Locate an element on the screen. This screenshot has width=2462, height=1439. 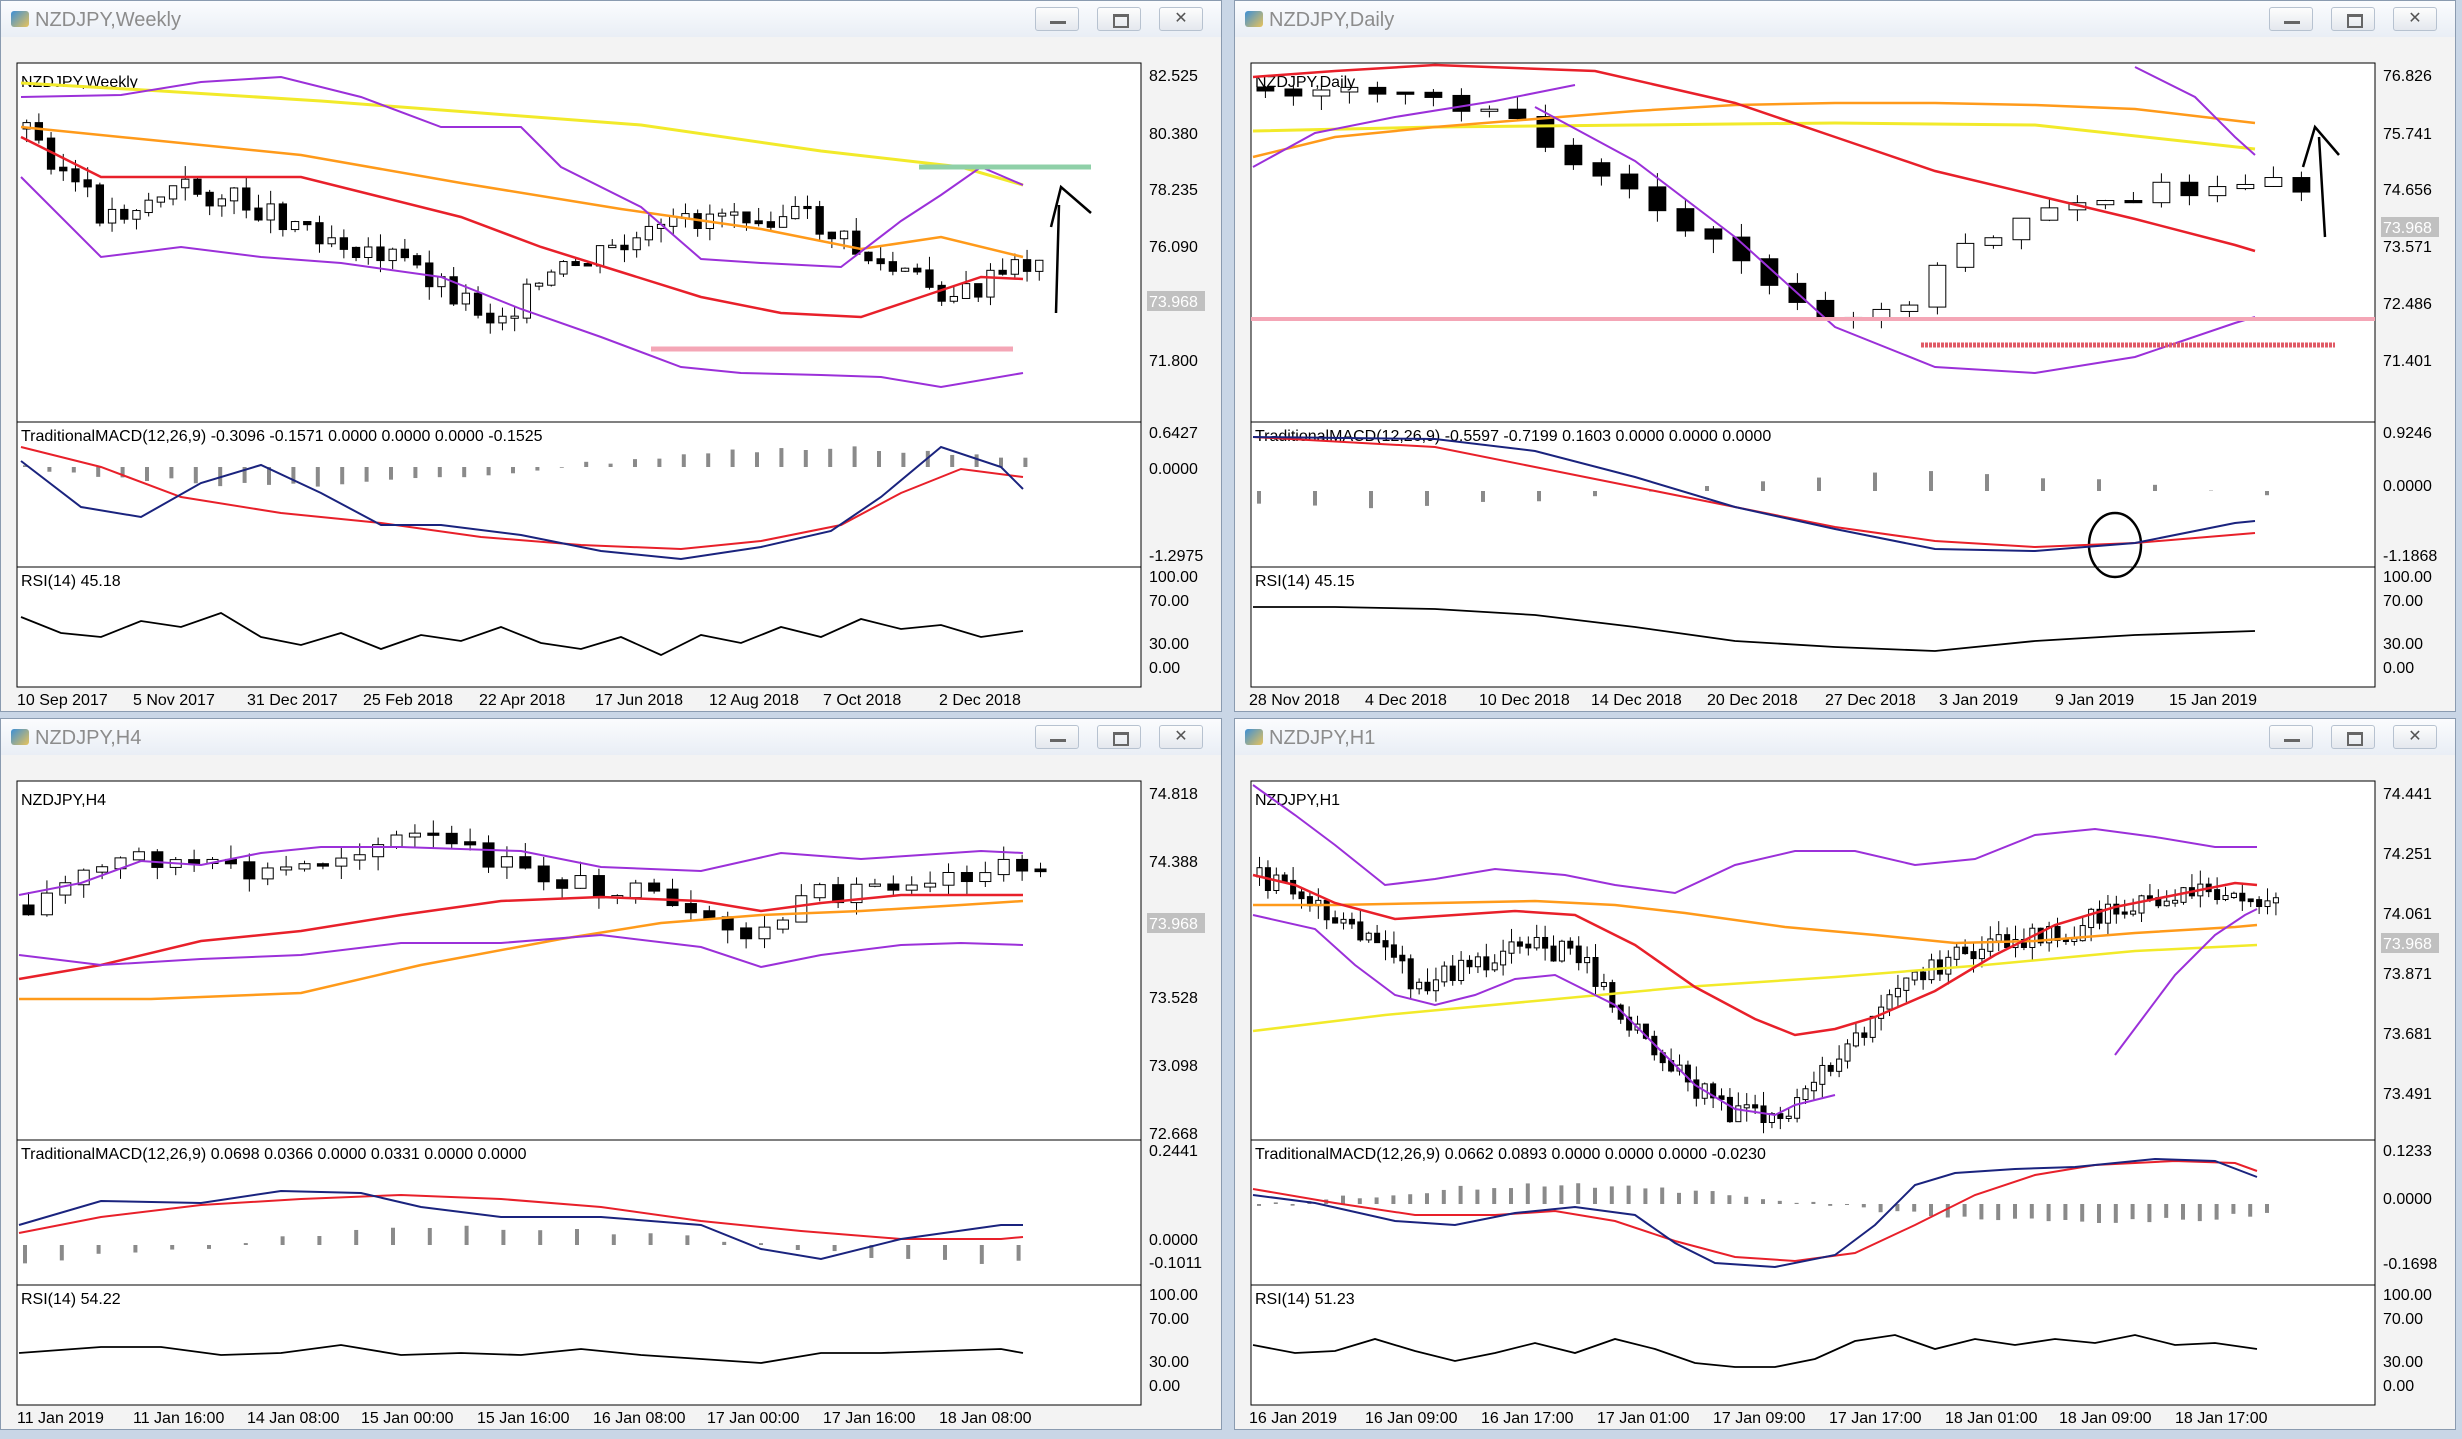
window-titlebar: NZDJPY,Weekly ✕ is located at coordinates (611, 19).